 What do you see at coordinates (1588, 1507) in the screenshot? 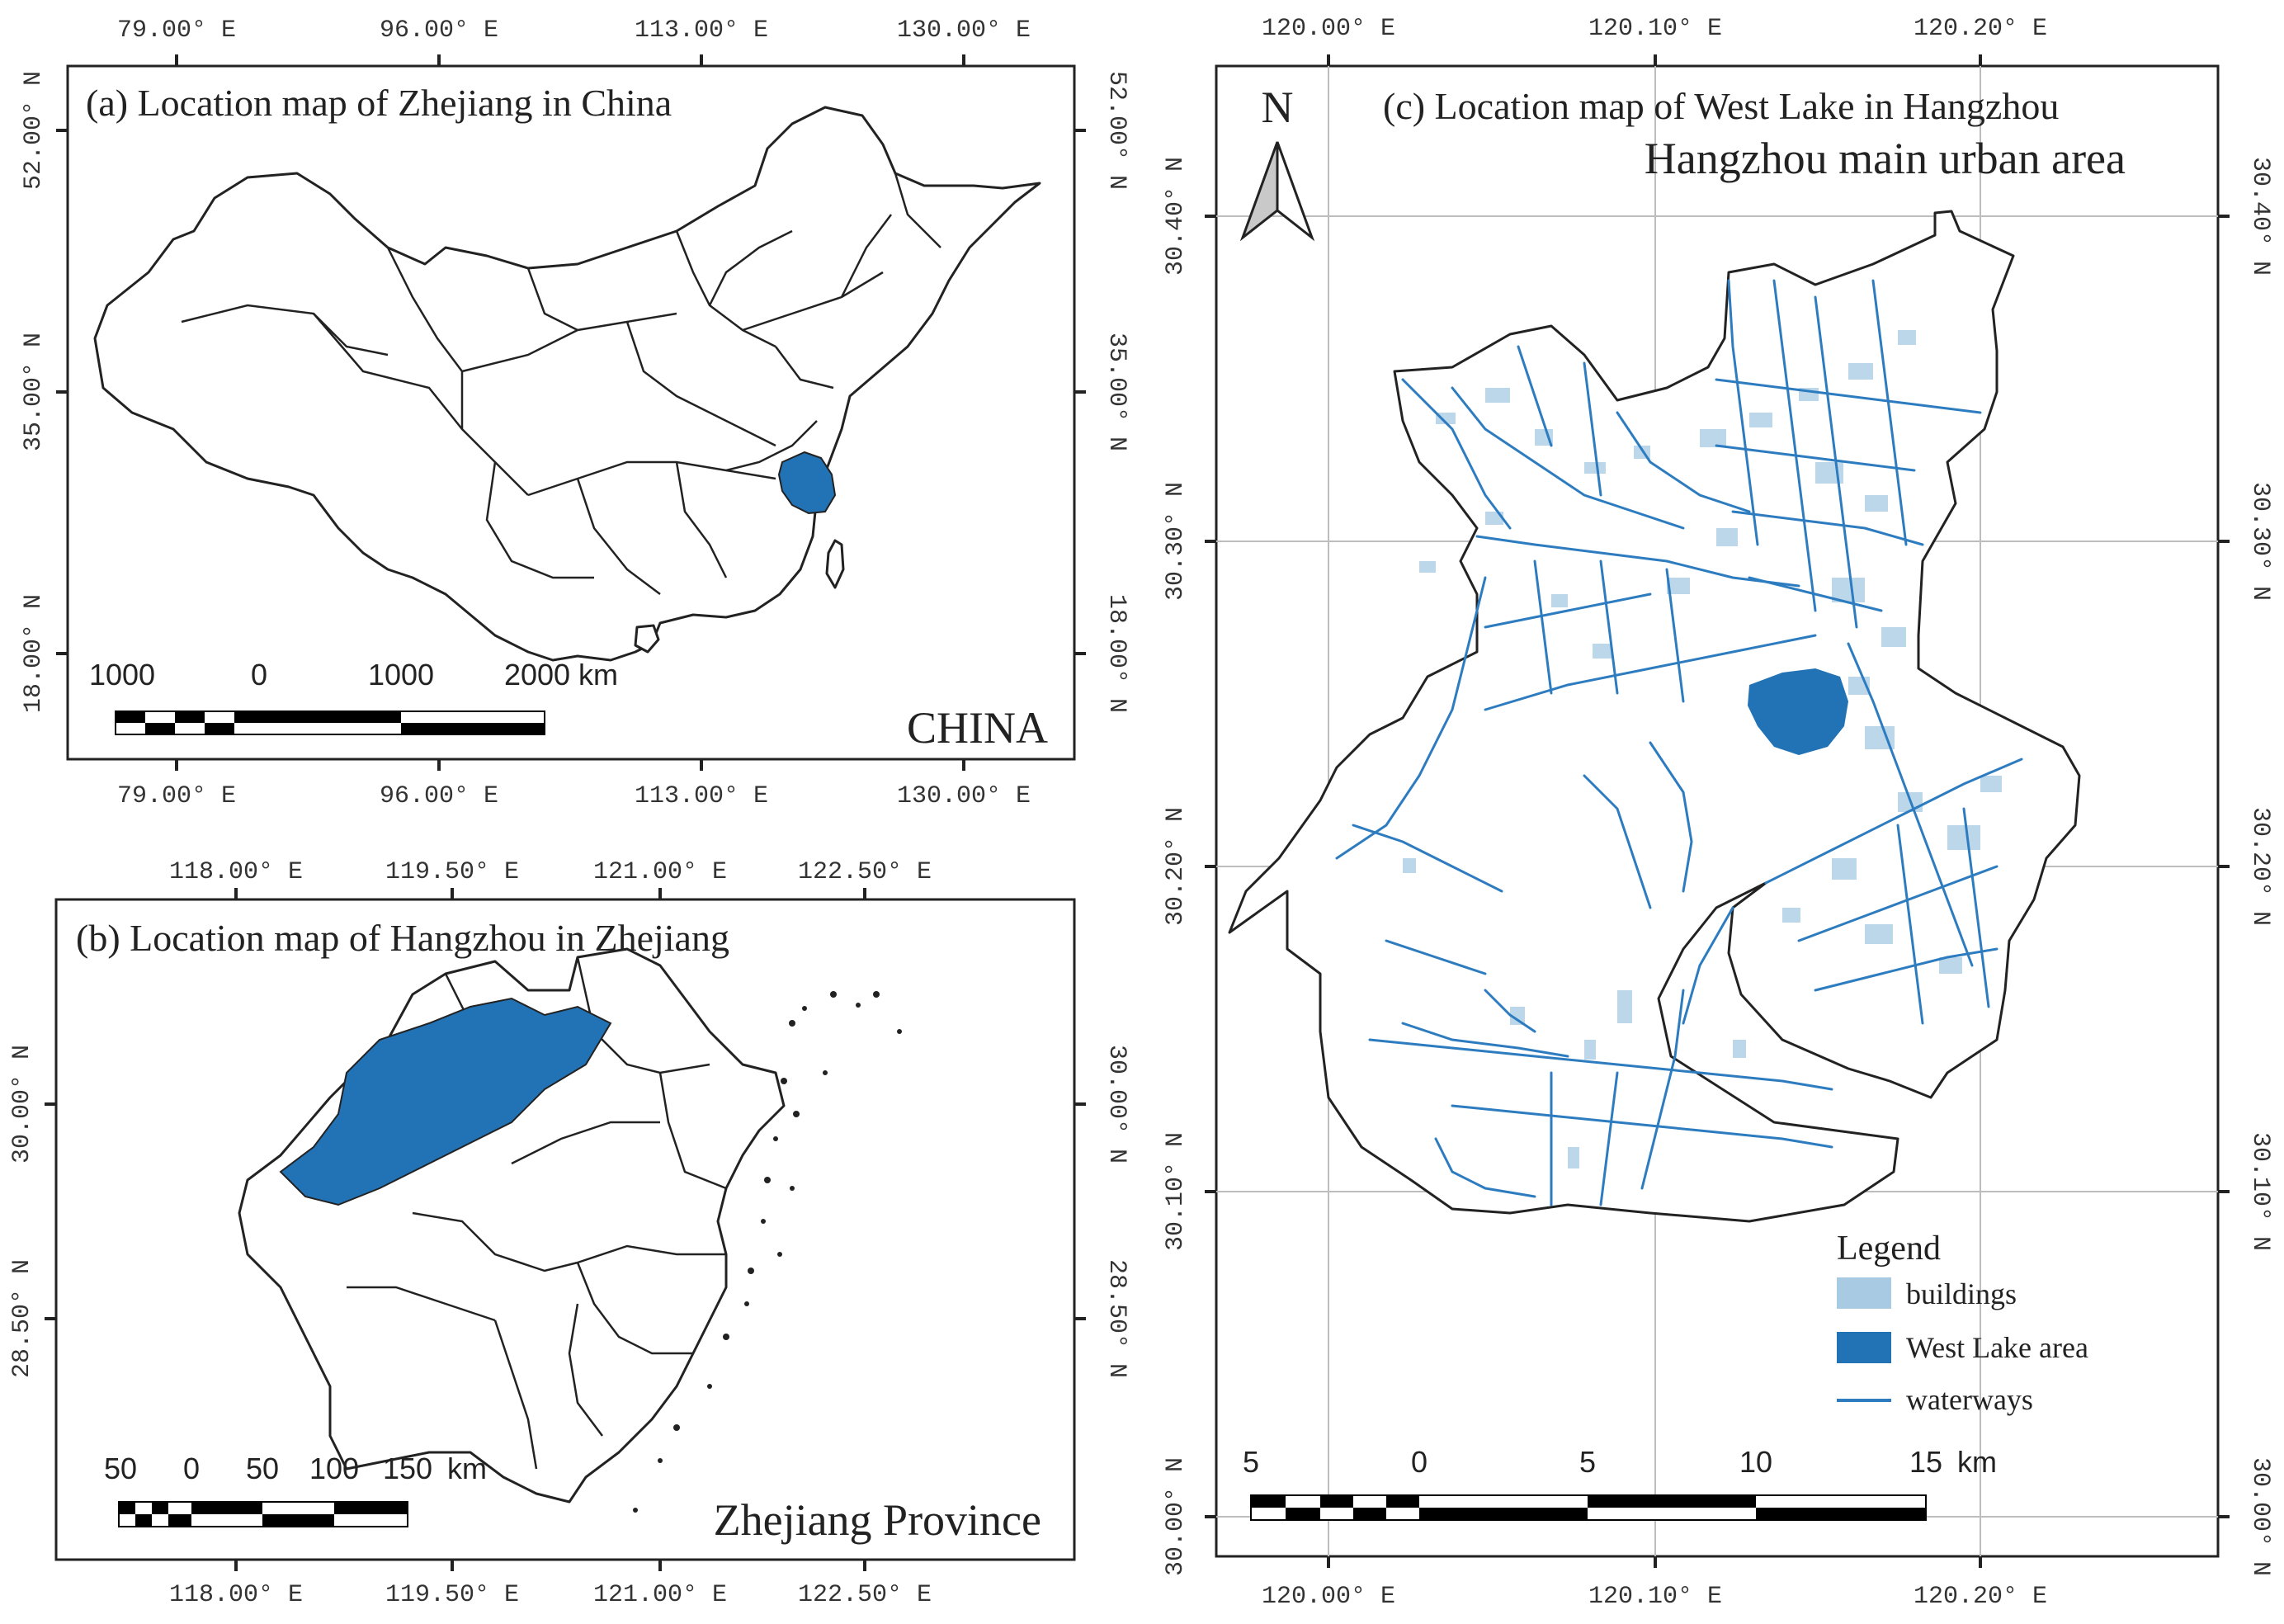
I see `panel-c-scale-bar` at bounding box center [1588, 1507].